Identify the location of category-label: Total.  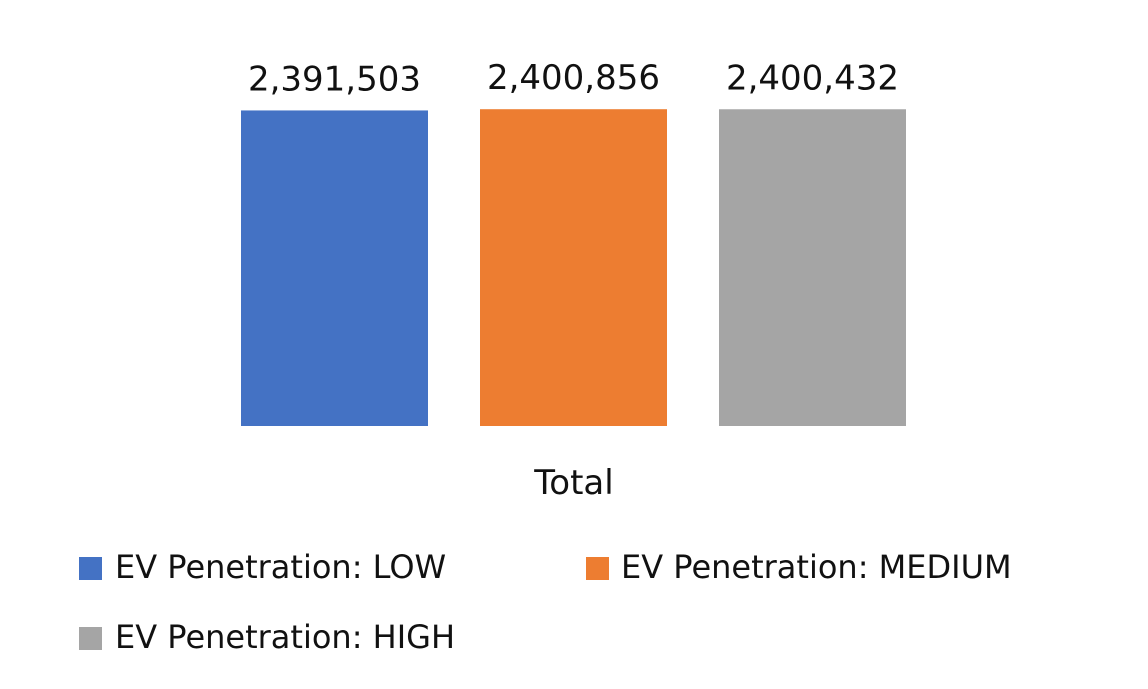
(573, 483).